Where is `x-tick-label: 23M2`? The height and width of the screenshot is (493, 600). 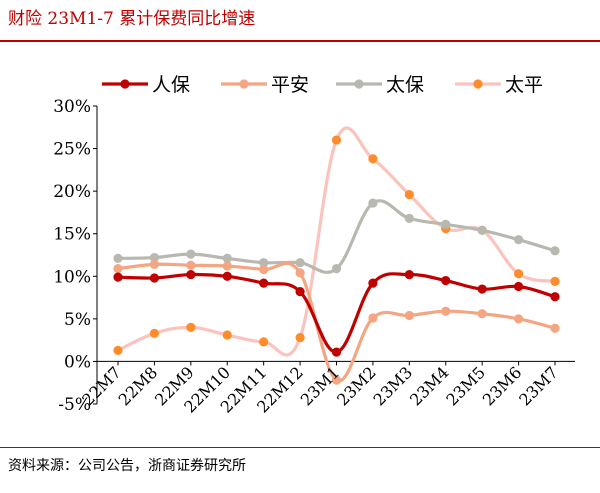
x-tick-label: 23M2 is located at coordinates (356, 386).